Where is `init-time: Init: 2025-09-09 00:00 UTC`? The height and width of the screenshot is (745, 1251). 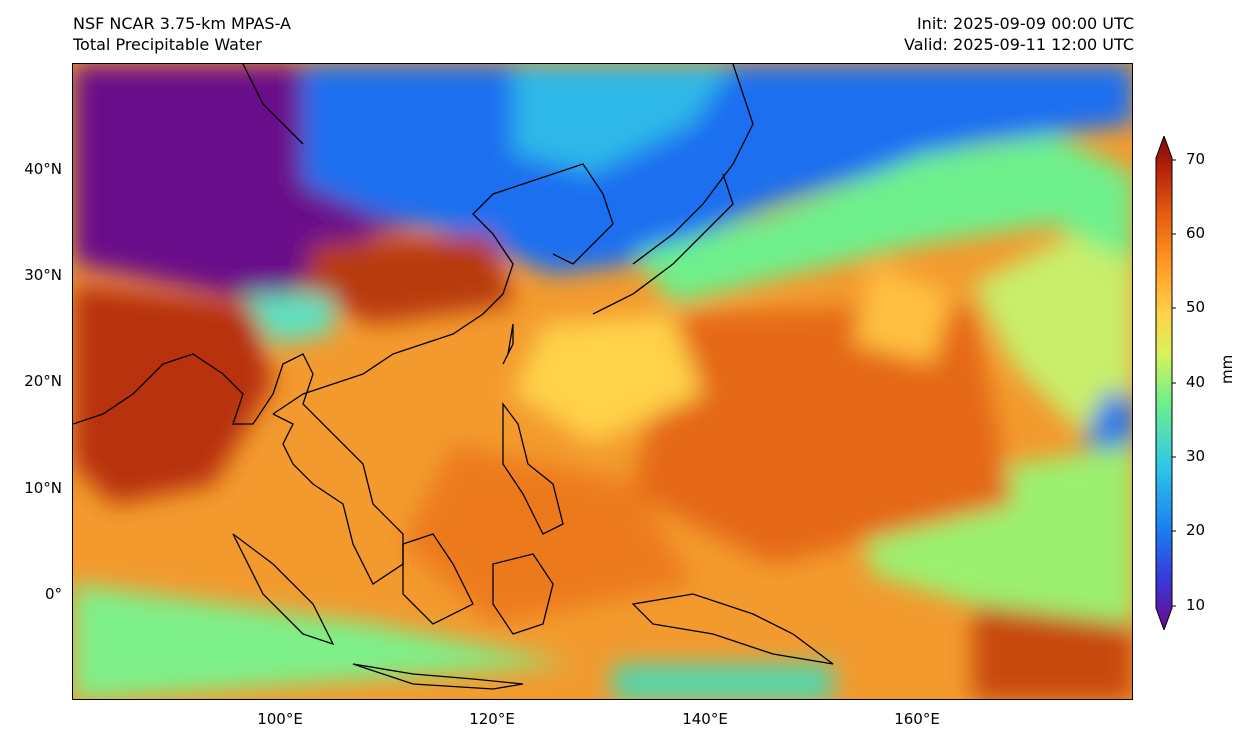 init-time: Init: 2025-09-09 00:00 UTC is located at coordinates (1025, 23).